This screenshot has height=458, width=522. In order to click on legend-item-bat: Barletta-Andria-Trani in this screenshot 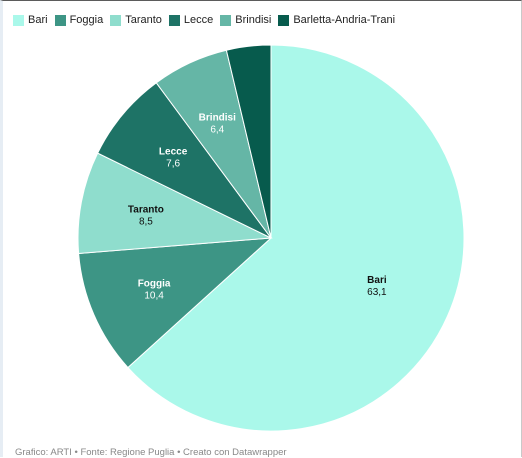, I will do `click(336, 20)`.